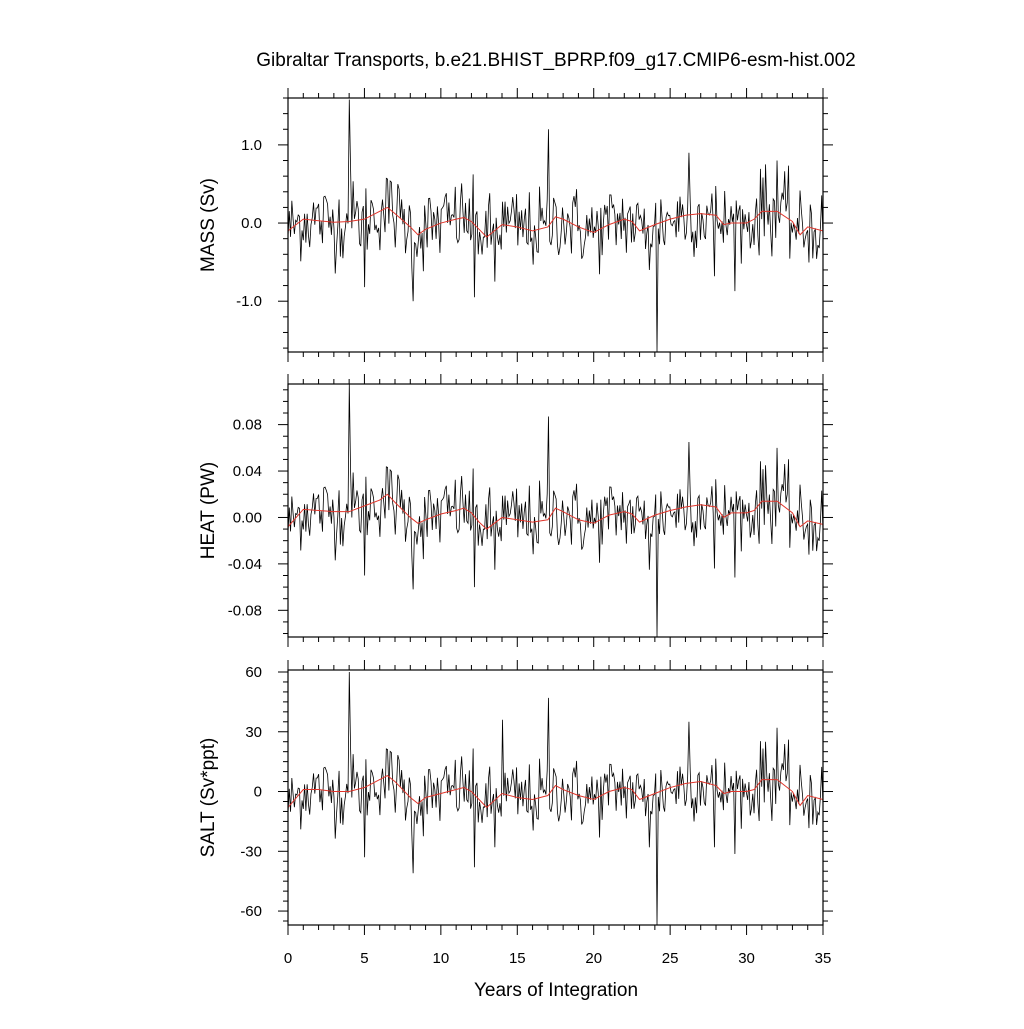  What do you see at coordinates (251, 911) in the screenshot?
I see `y-tick-label: -60` at bounding box center [251, 911].